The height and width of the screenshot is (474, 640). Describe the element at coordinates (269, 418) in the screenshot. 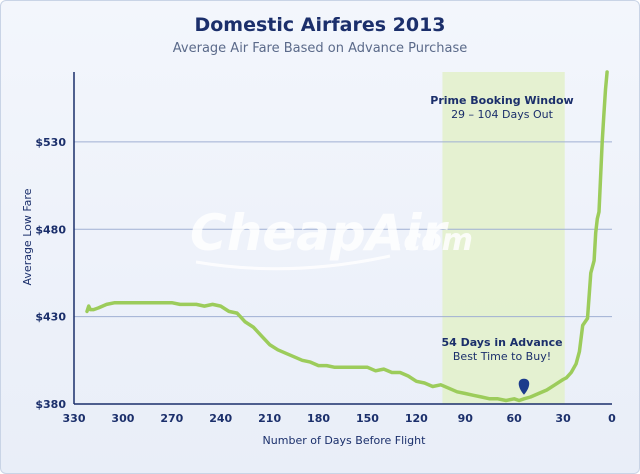

I see `x-tick-label: 210` at that location.